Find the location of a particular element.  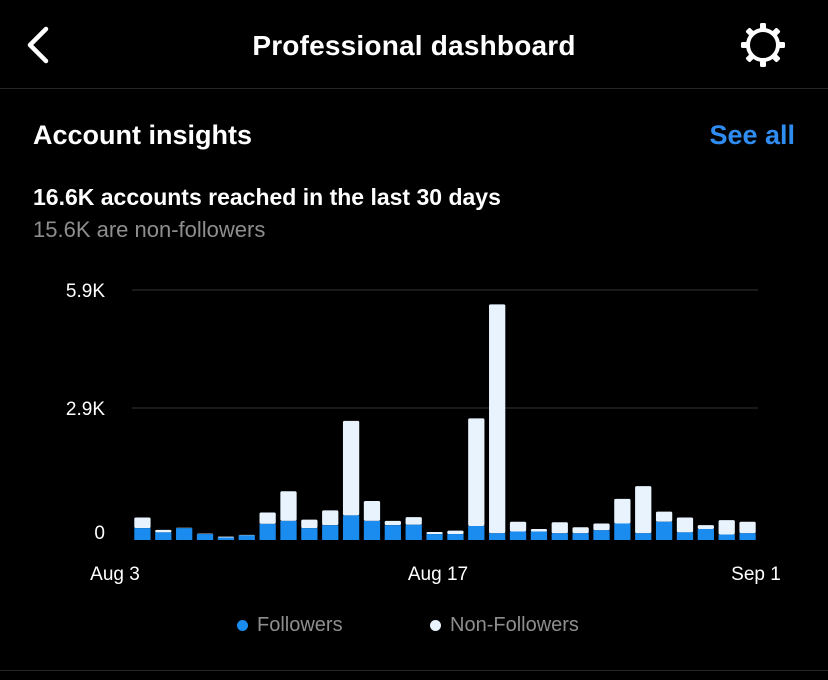

legend-followers-label: Followers is located at coordinates (300, 625).